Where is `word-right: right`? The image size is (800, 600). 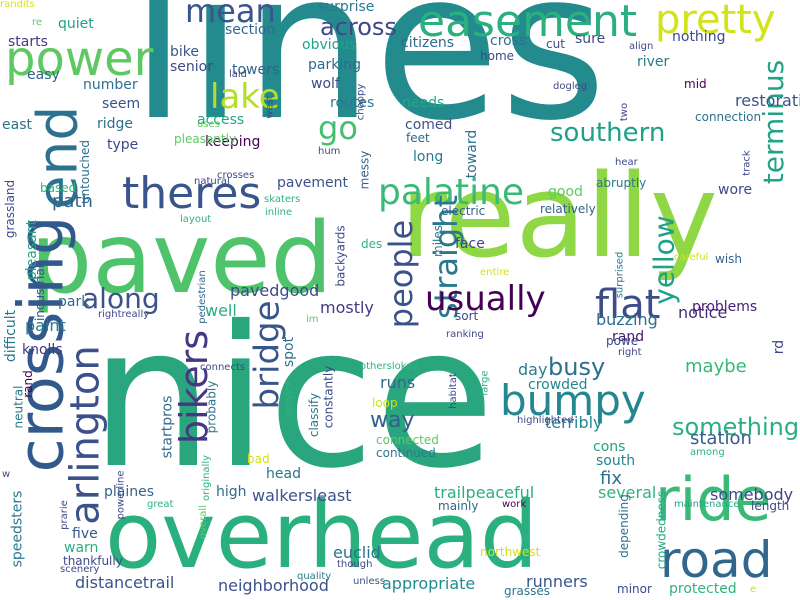 word-right: right is located at coordinates (630, 352).